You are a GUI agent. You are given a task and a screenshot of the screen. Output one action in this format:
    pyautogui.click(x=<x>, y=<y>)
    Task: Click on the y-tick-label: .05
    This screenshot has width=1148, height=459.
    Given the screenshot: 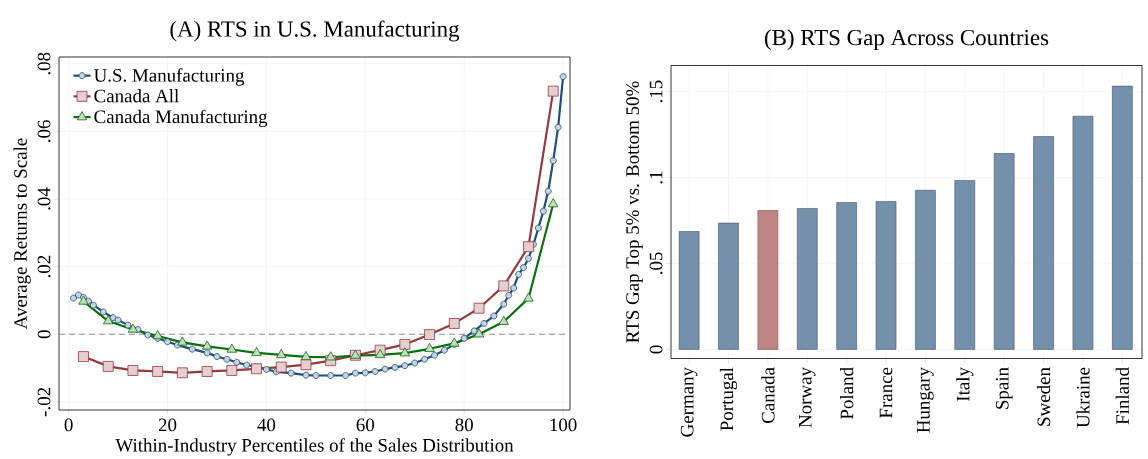 What is the action you would take?
    pyautogui.click(x=656, y=263)
    